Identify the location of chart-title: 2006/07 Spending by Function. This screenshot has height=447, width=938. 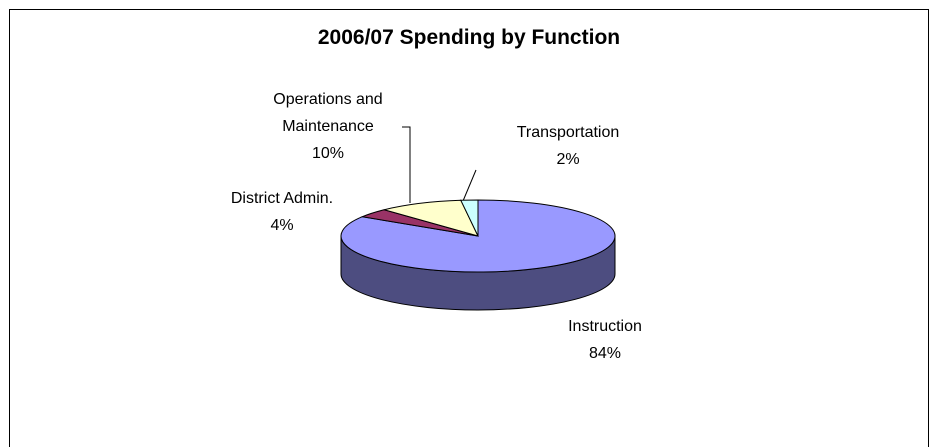
(469, 37).